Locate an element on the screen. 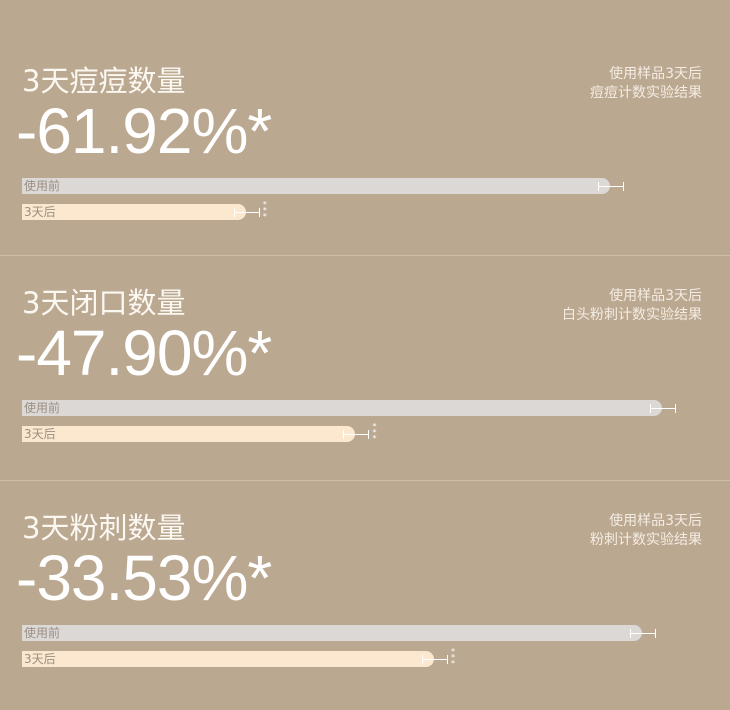  chart-note: 使用样品3天后 痘痘计数实验结果 is located at coordinates (646, 84).